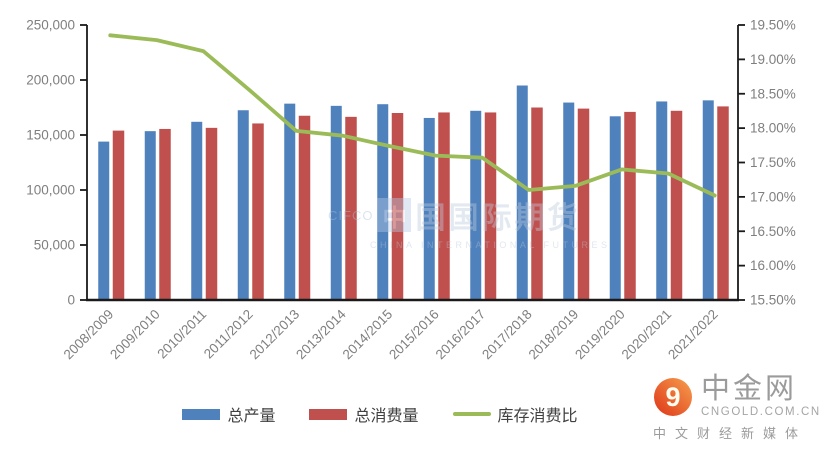 Image resolution: width=827 pixels, height=450 pixels. What do you see at coordinates (773, 25) in the screenshot?
I see `right-tick-label: 19.50%` at bounding box center [773, 25].